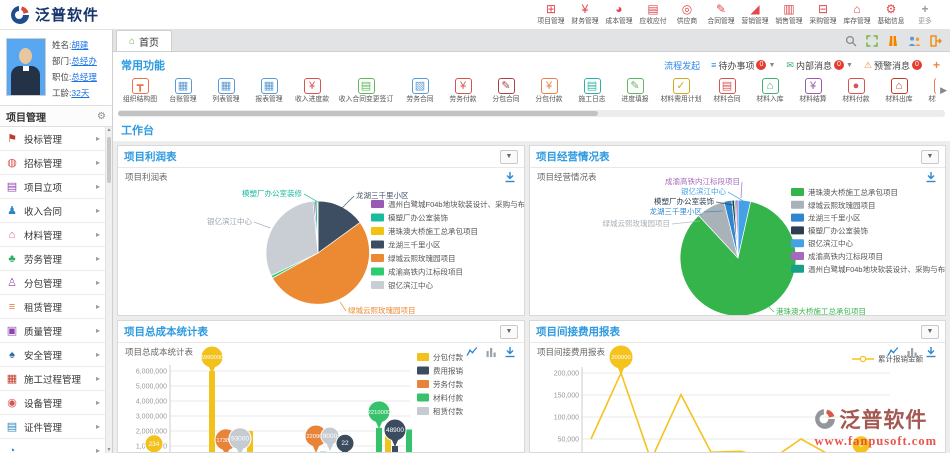 This screenshot has height=454, width=950. I want to click on sidebar-item: ◍ 招标管理 ▸, so click(52, 163).